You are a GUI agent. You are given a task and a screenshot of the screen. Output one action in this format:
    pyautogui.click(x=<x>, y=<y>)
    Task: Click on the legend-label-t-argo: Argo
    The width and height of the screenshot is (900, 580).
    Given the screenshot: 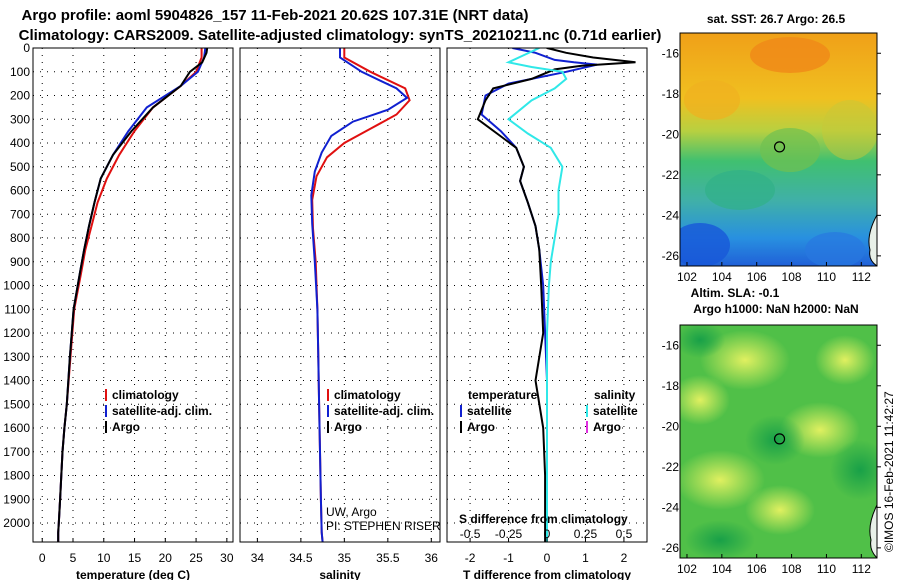 What is the action you would take?
    pyautogui.click(x=481, y=427)
    